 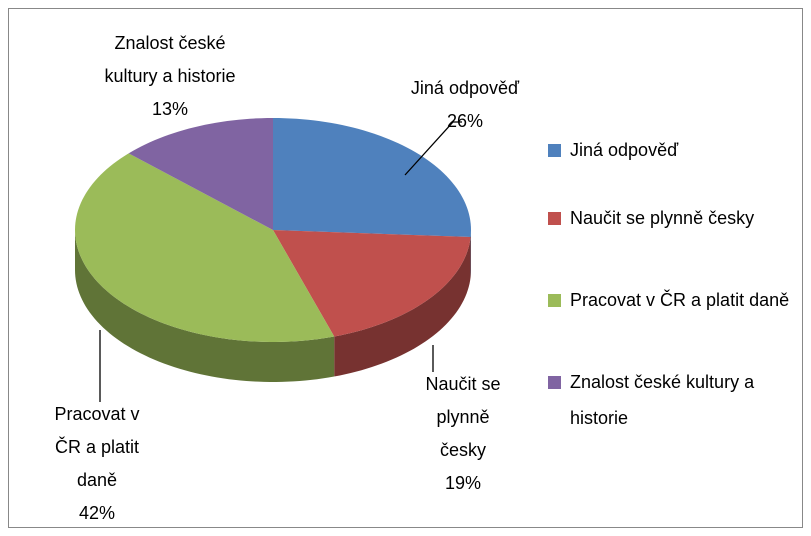 What do you see at coordinates (465, 88) in the screenshot?
I see `data-label-category: Jiná odpověď` at bounding box center [465, 88].